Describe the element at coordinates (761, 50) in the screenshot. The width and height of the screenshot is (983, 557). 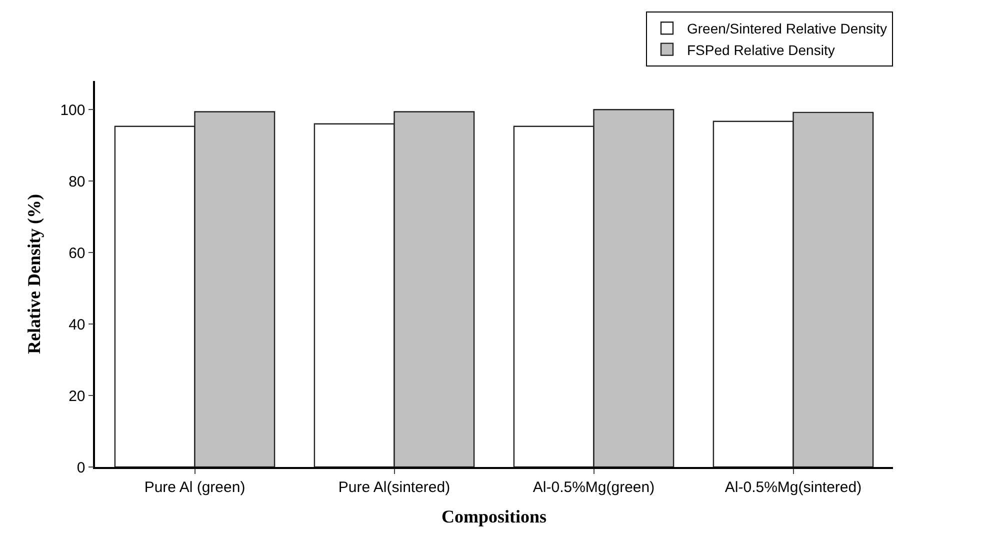
I see `legend-label: FSPed Relative Density` at that location.